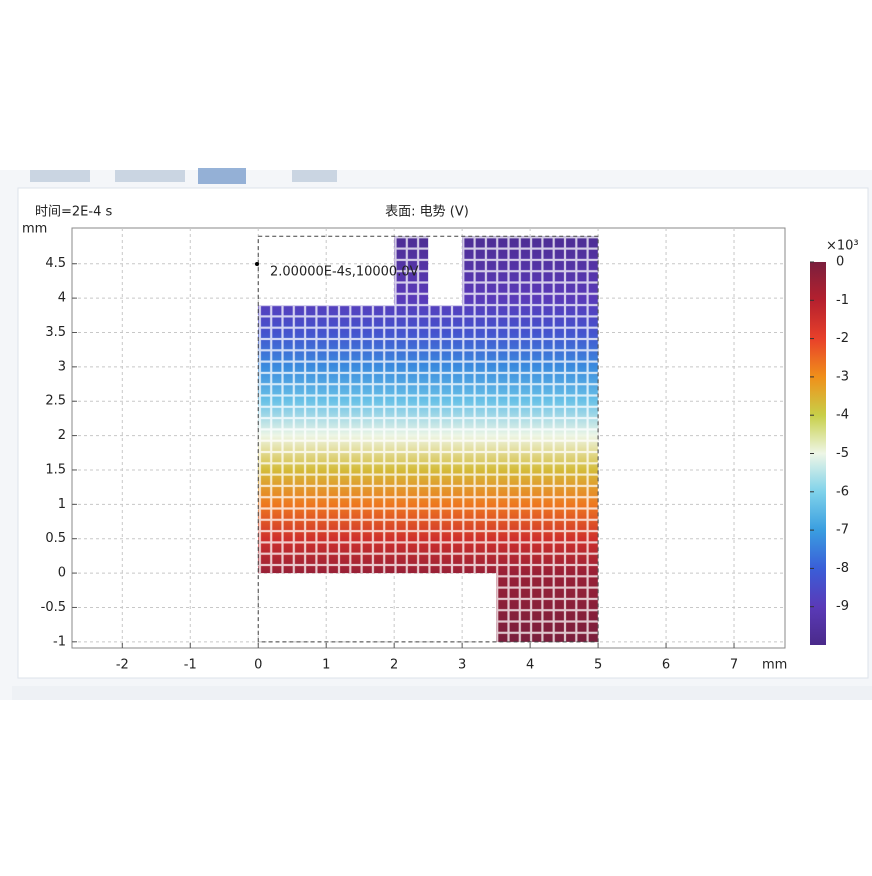 Image resolution: width=872 pixels, height=876 pixels. What do you see at coordinates (62, 573) in the screenshot?
I see `y-tick-label: 0` at bounding box center [62, 573].